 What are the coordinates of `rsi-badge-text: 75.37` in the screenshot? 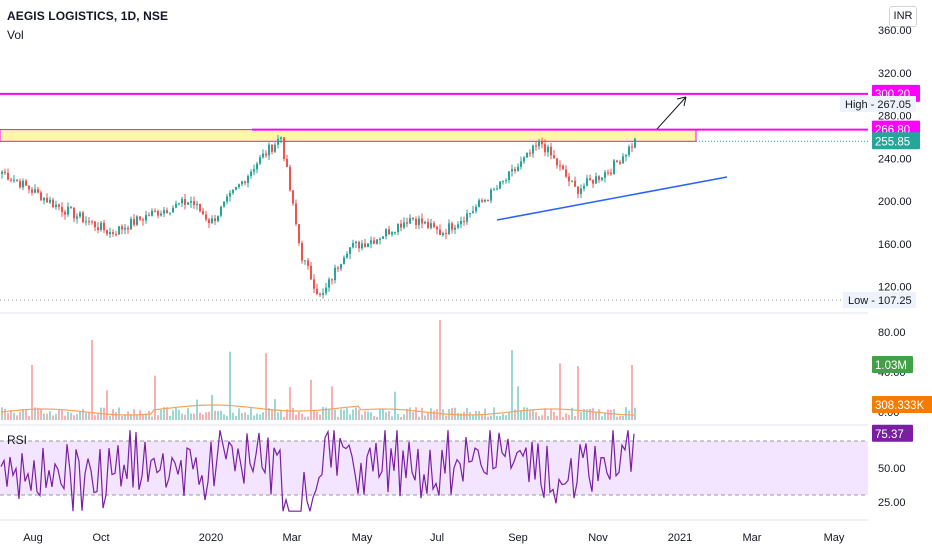 It's located at (889, 435).